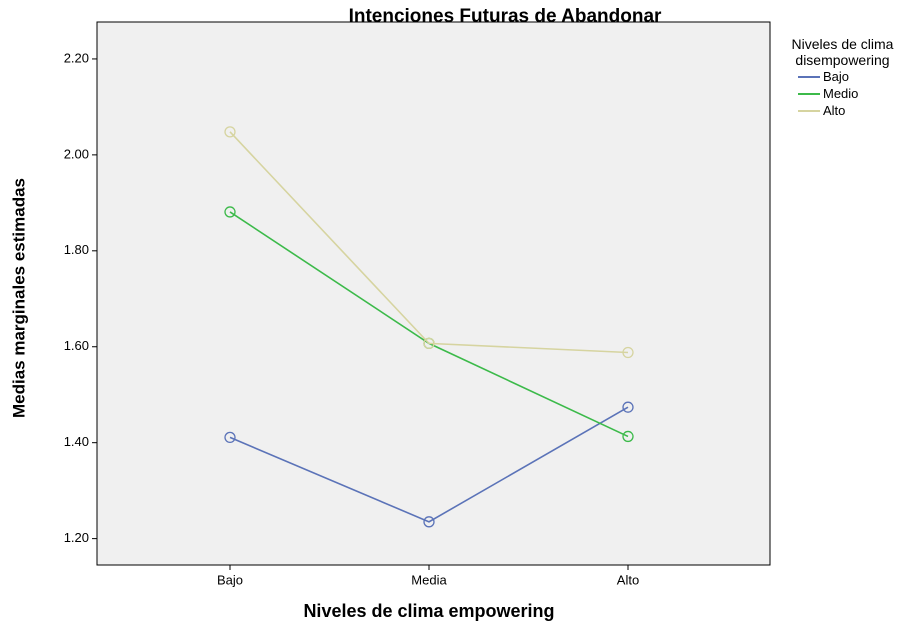 This screenshot has width=921, height=632. What do you see at coordinates (842, 52) in the screenshot?
I see `legend-title: Niveles de clima disempowering` at bounding box center [842, 52].